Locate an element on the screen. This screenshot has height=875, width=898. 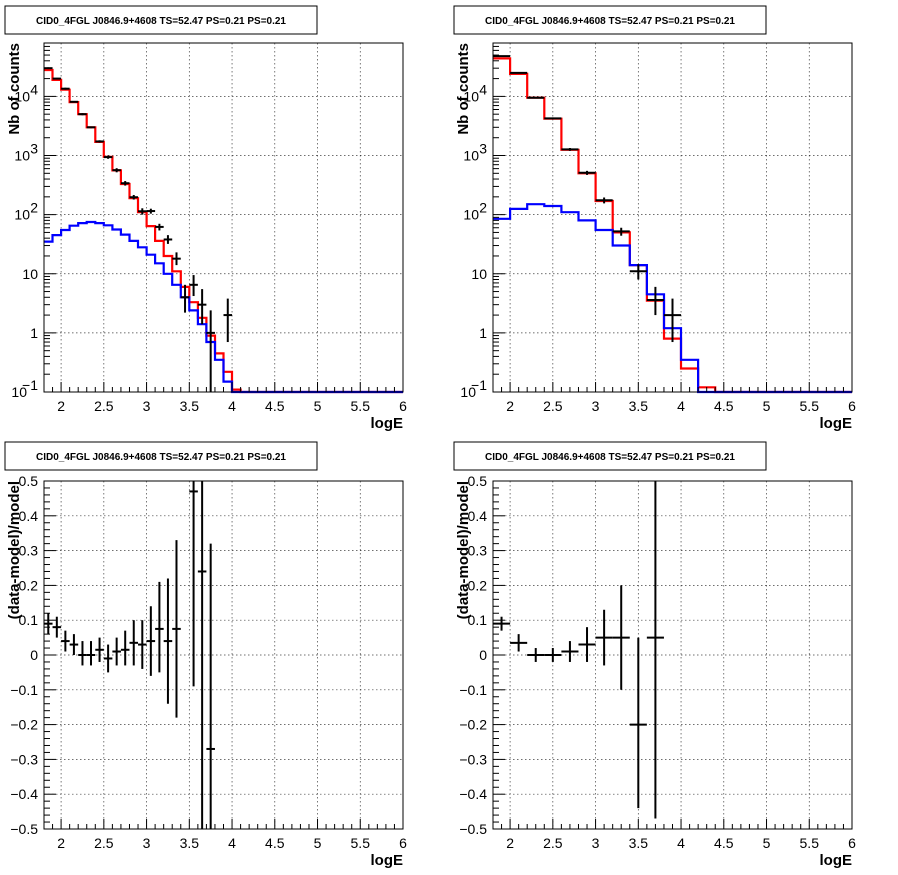
x-tick-label: 6 is located at coordinates (403, 406).